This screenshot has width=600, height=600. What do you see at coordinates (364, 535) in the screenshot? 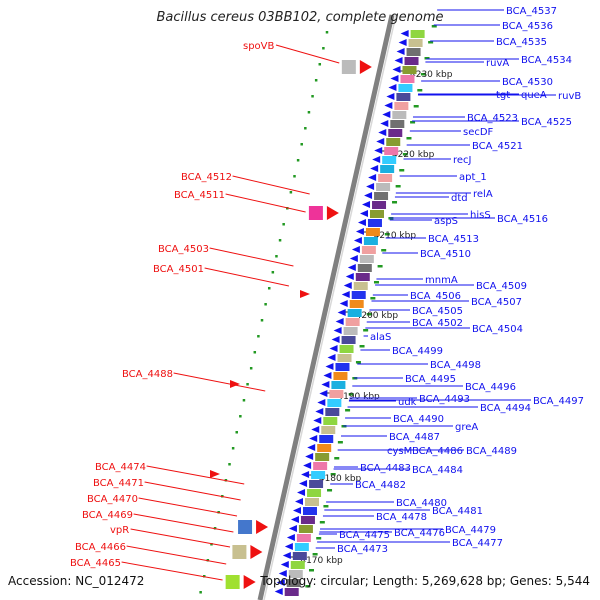
I see `reverse-gene-label: BCA_4475` at bounding box center [364, 535].